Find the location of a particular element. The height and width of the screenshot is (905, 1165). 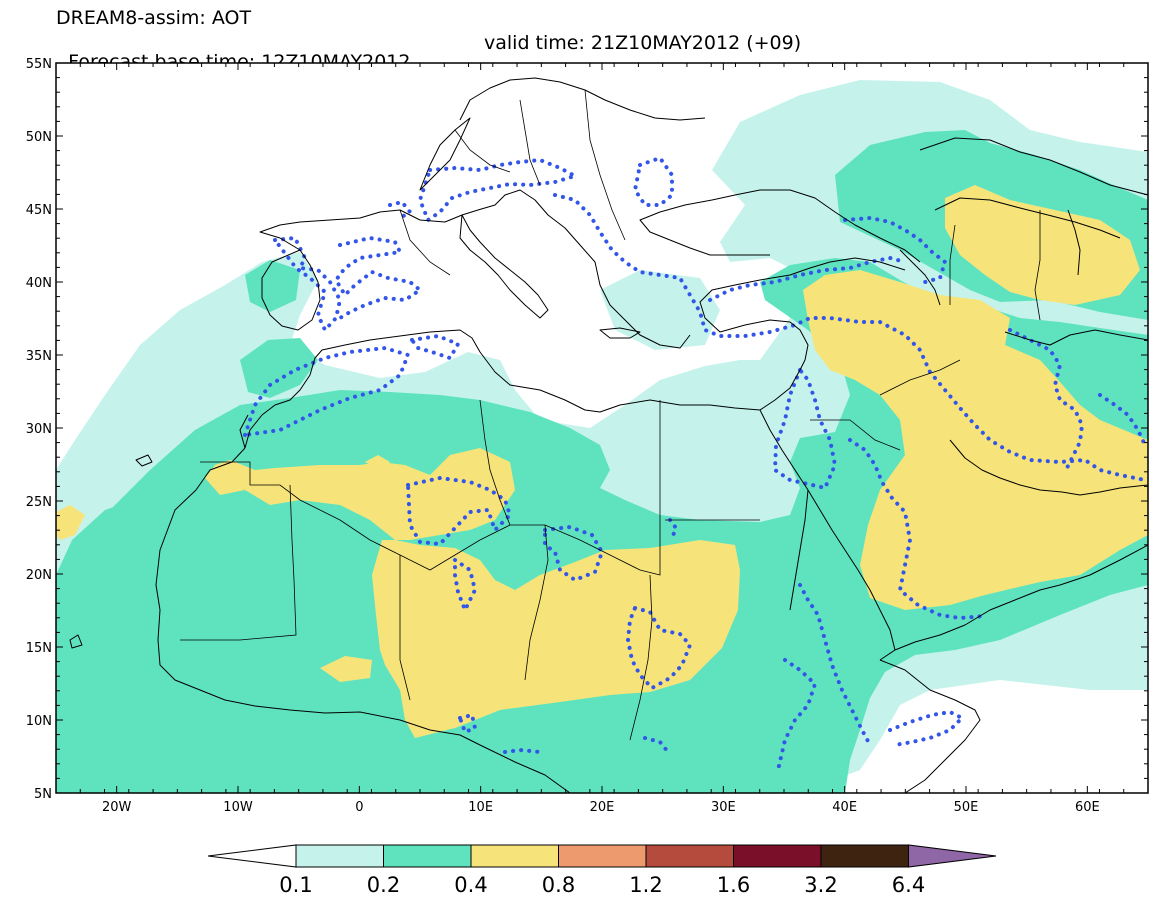

colorbar-over-arrow is located at coordinates (952, 856).